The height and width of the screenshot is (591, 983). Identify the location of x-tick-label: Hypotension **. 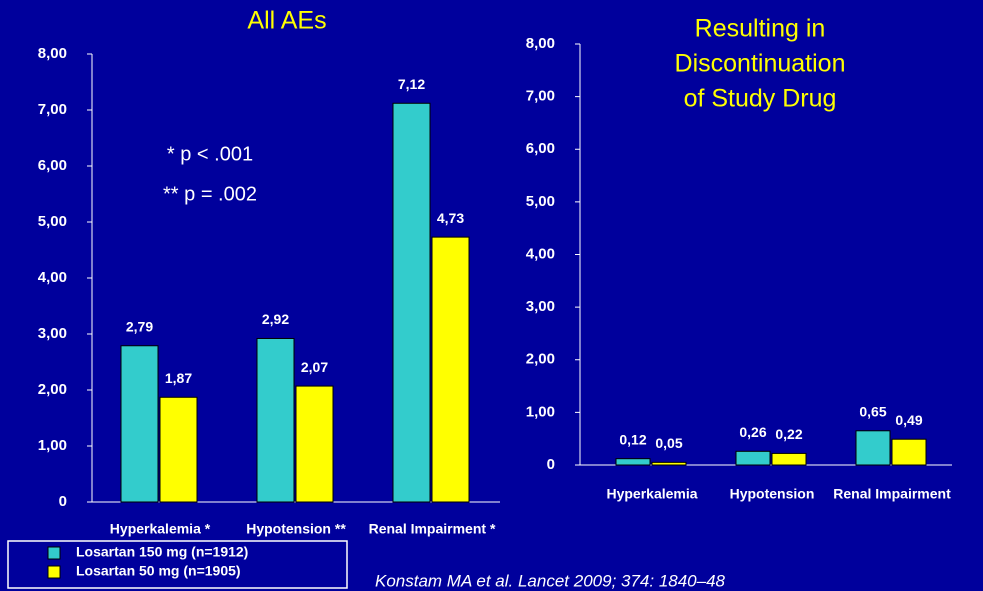
(296, 529).